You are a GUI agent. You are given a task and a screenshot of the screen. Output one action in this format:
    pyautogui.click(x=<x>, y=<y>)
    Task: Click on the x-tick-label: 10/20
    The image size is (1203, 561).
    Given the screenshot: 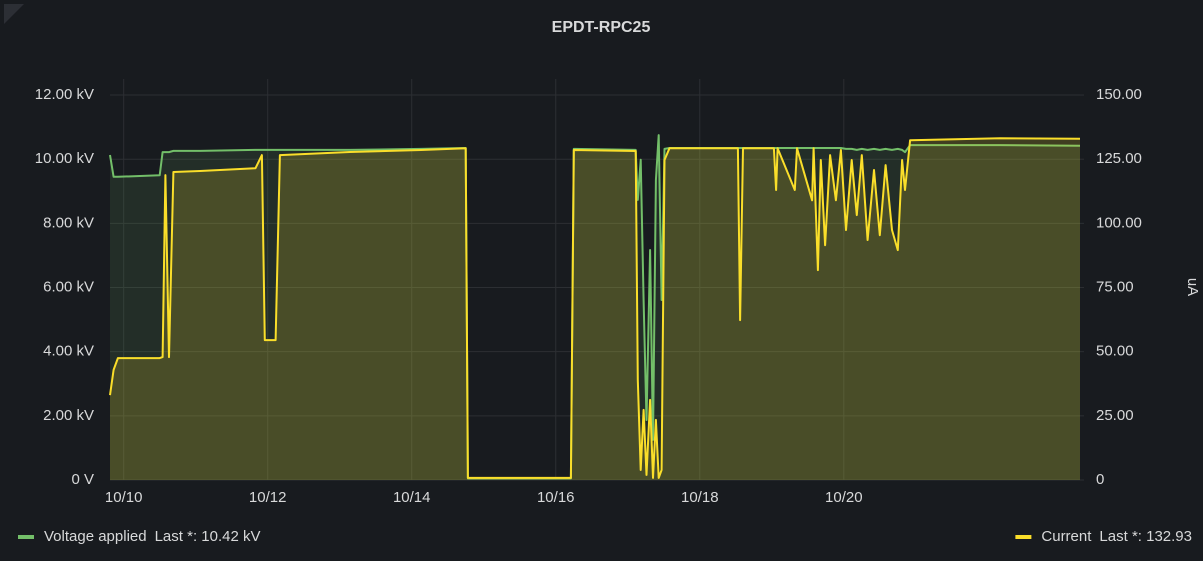 What is the action you would take?
    pyautogui.click(x=844, y=497)
    